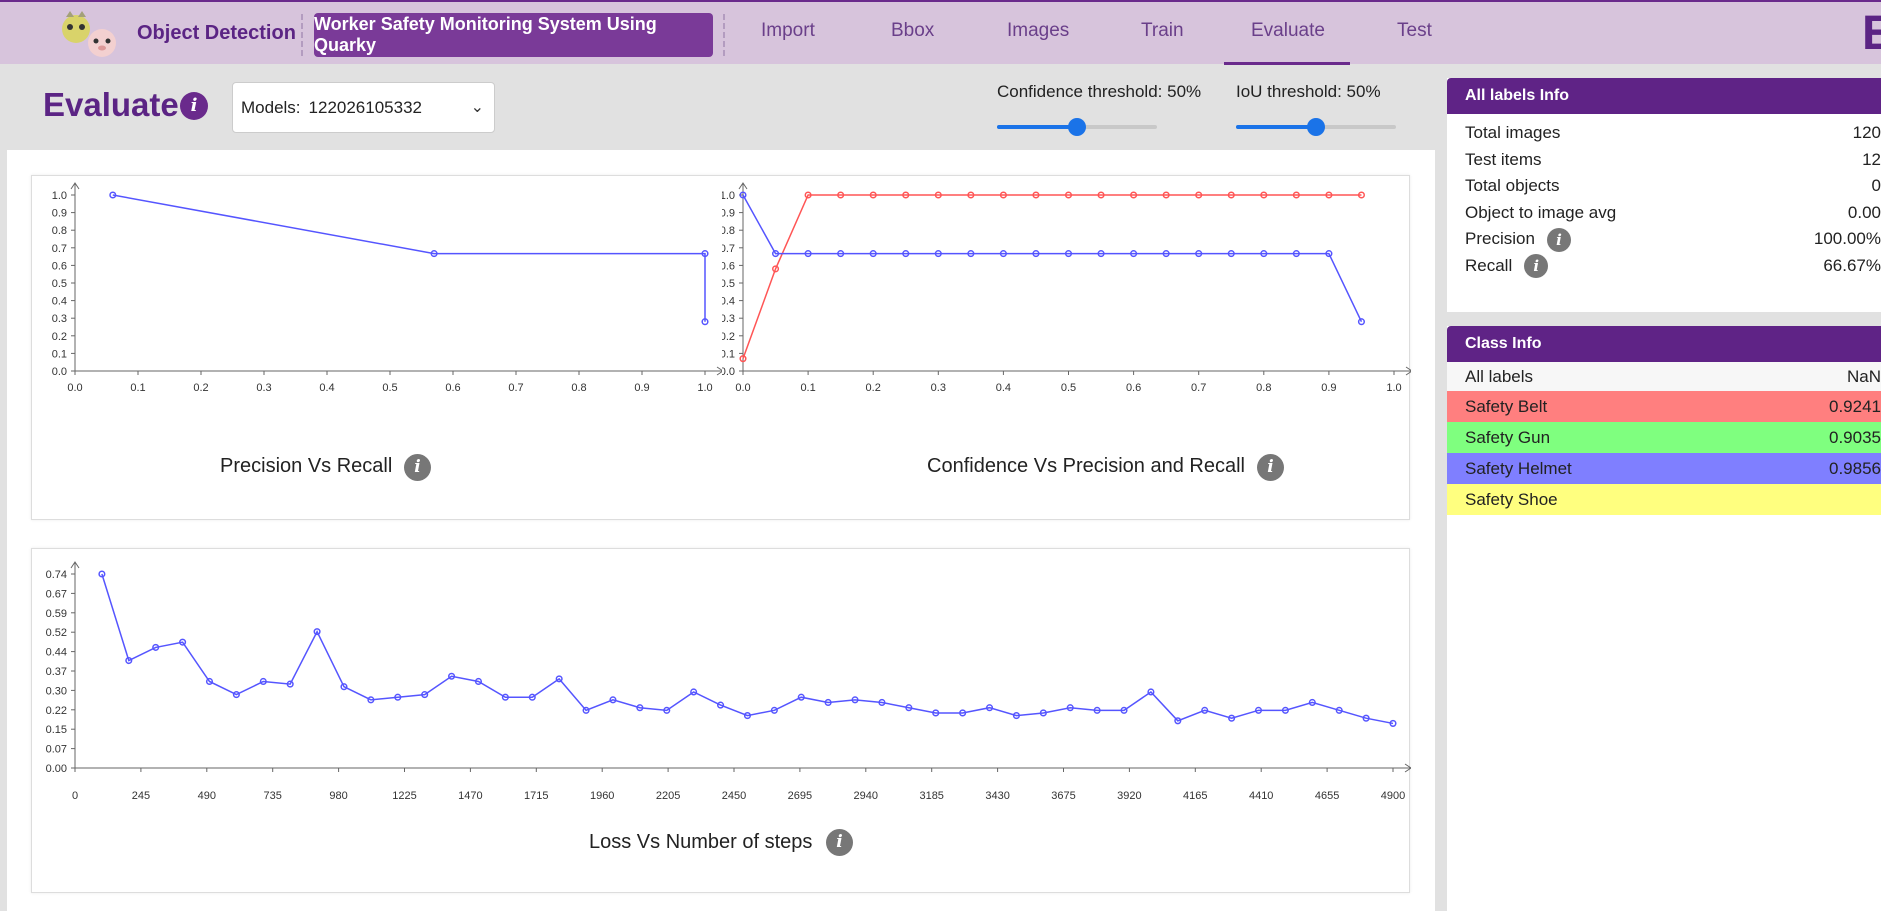 Image resolution: width=1881 pixels, height=911 pixels. I want to click on x-tick-label: 0.6, so click(1133, 388).